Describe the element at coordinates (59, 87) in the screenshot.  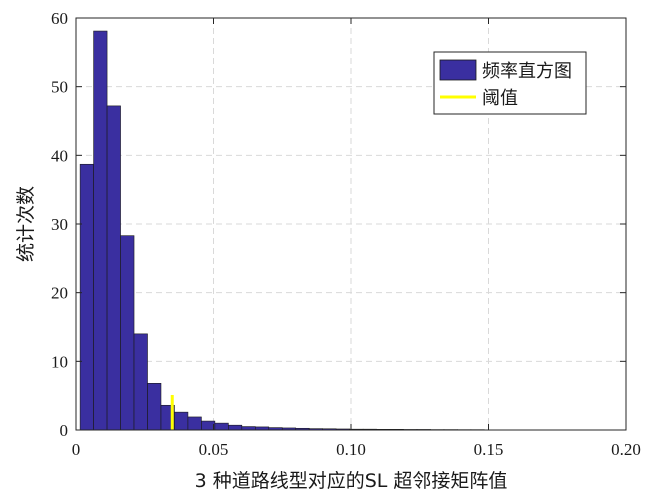
I see `y-tick-label: 50` at that location.